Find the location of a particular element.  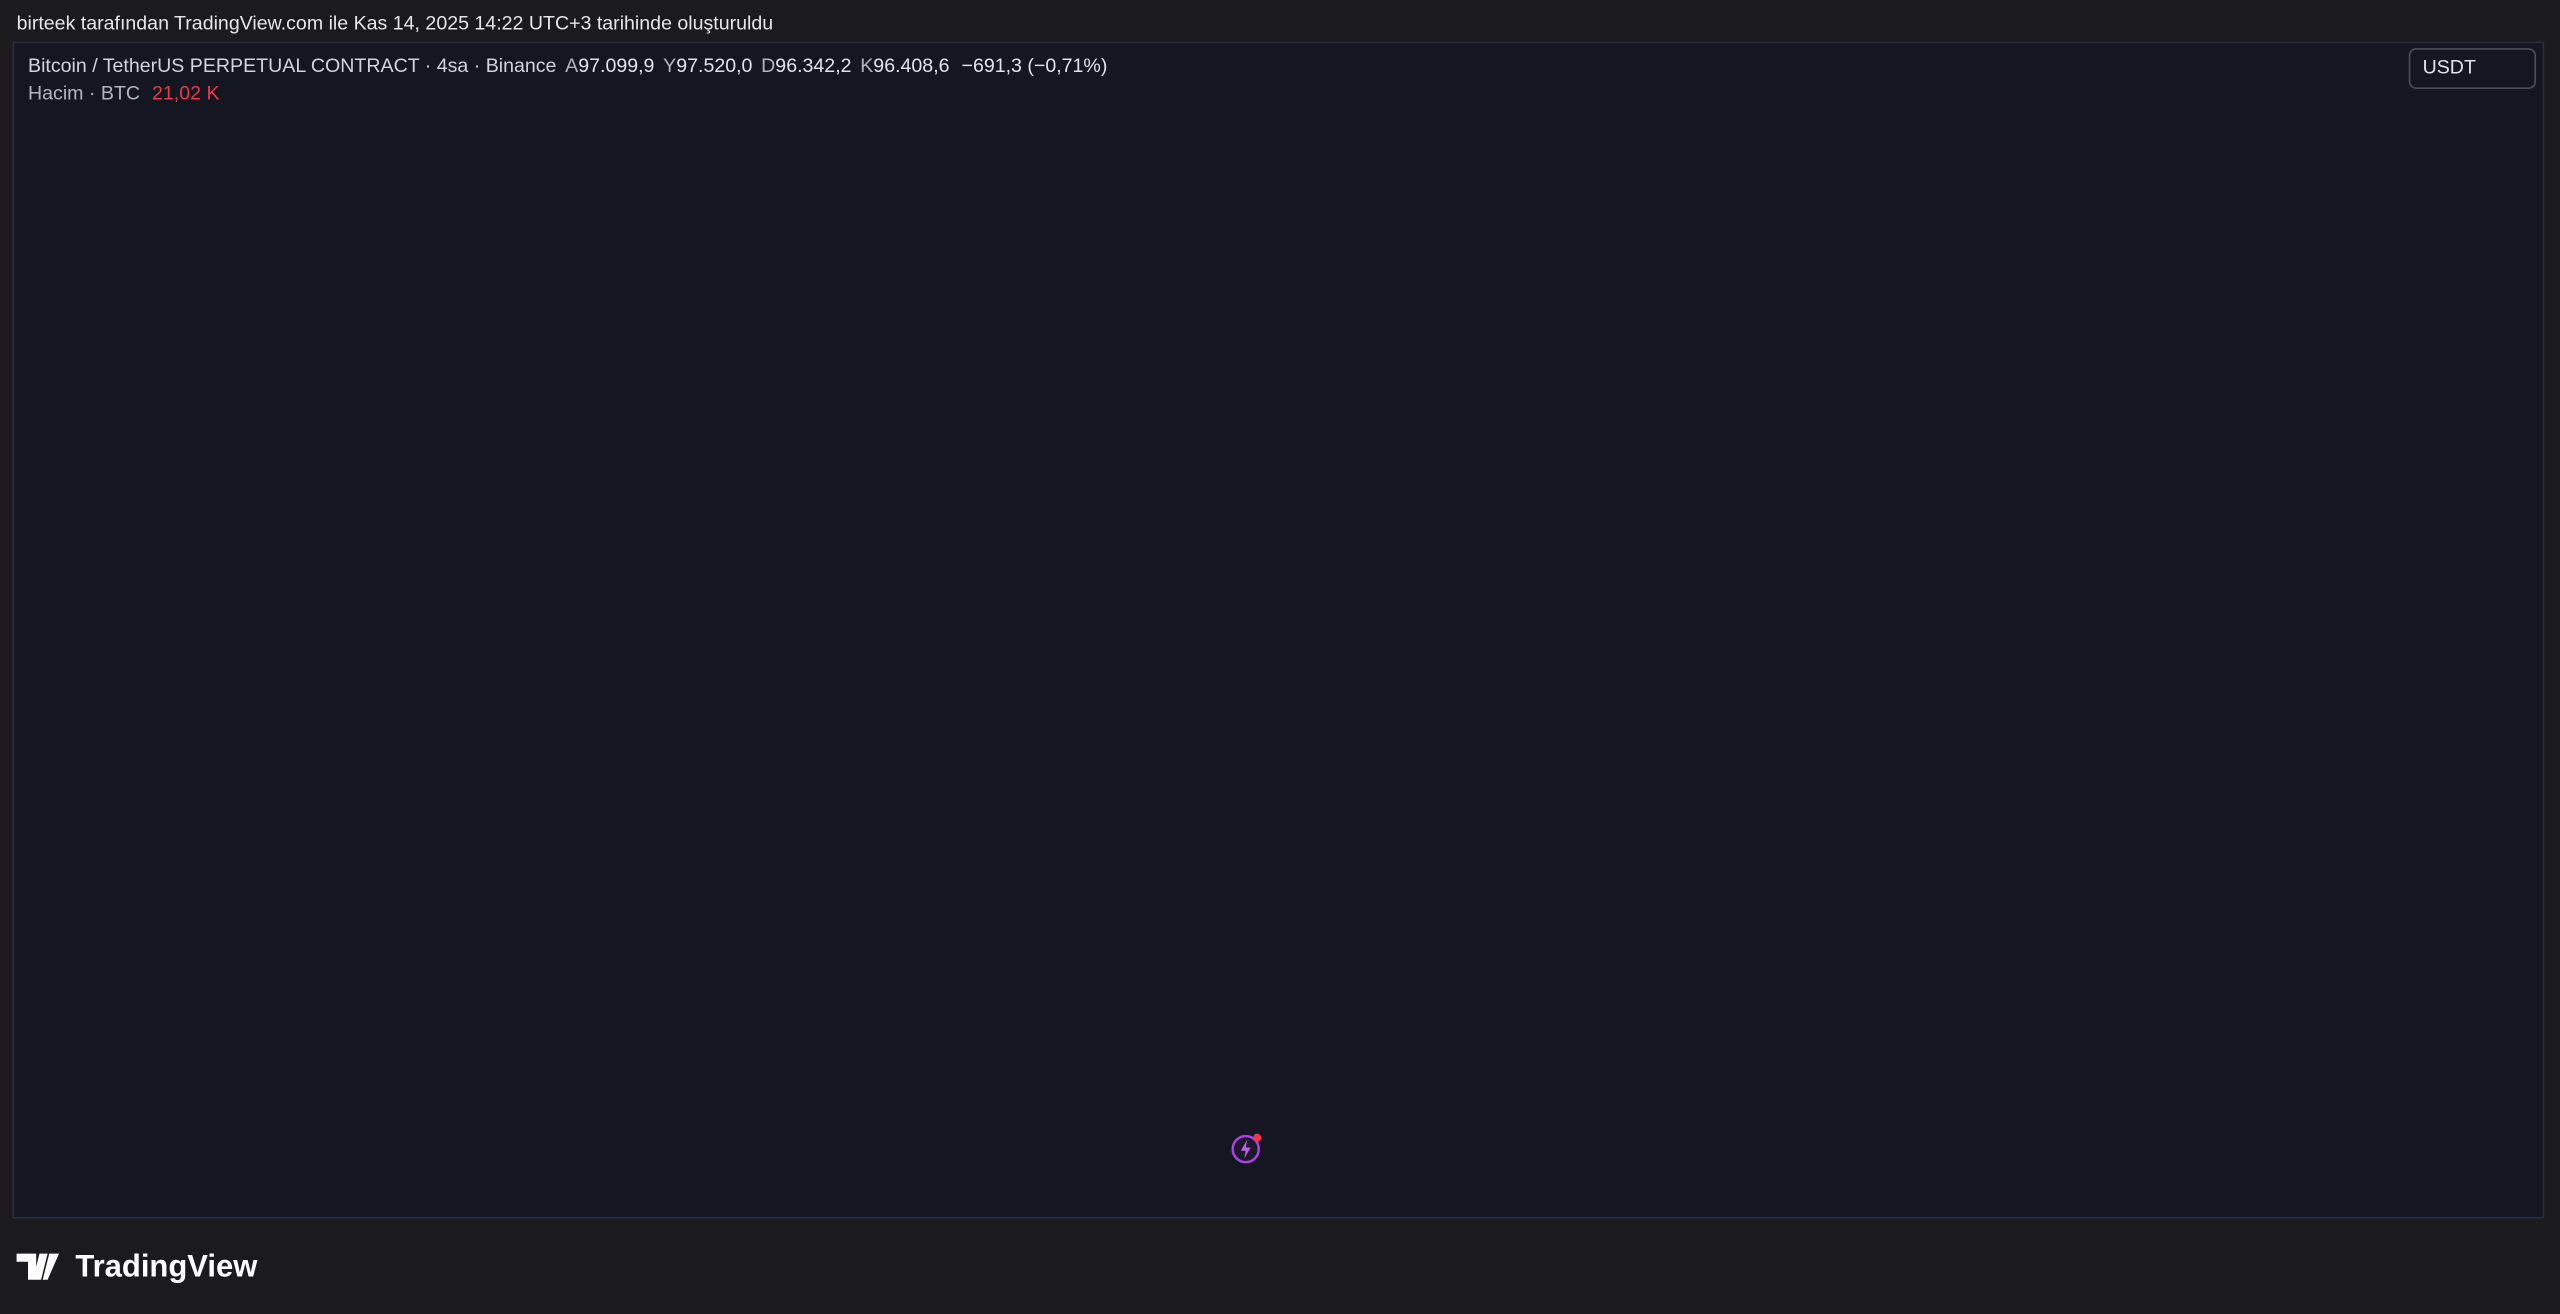

low-value: 96.342,2 is located at coordinates (813, 66).